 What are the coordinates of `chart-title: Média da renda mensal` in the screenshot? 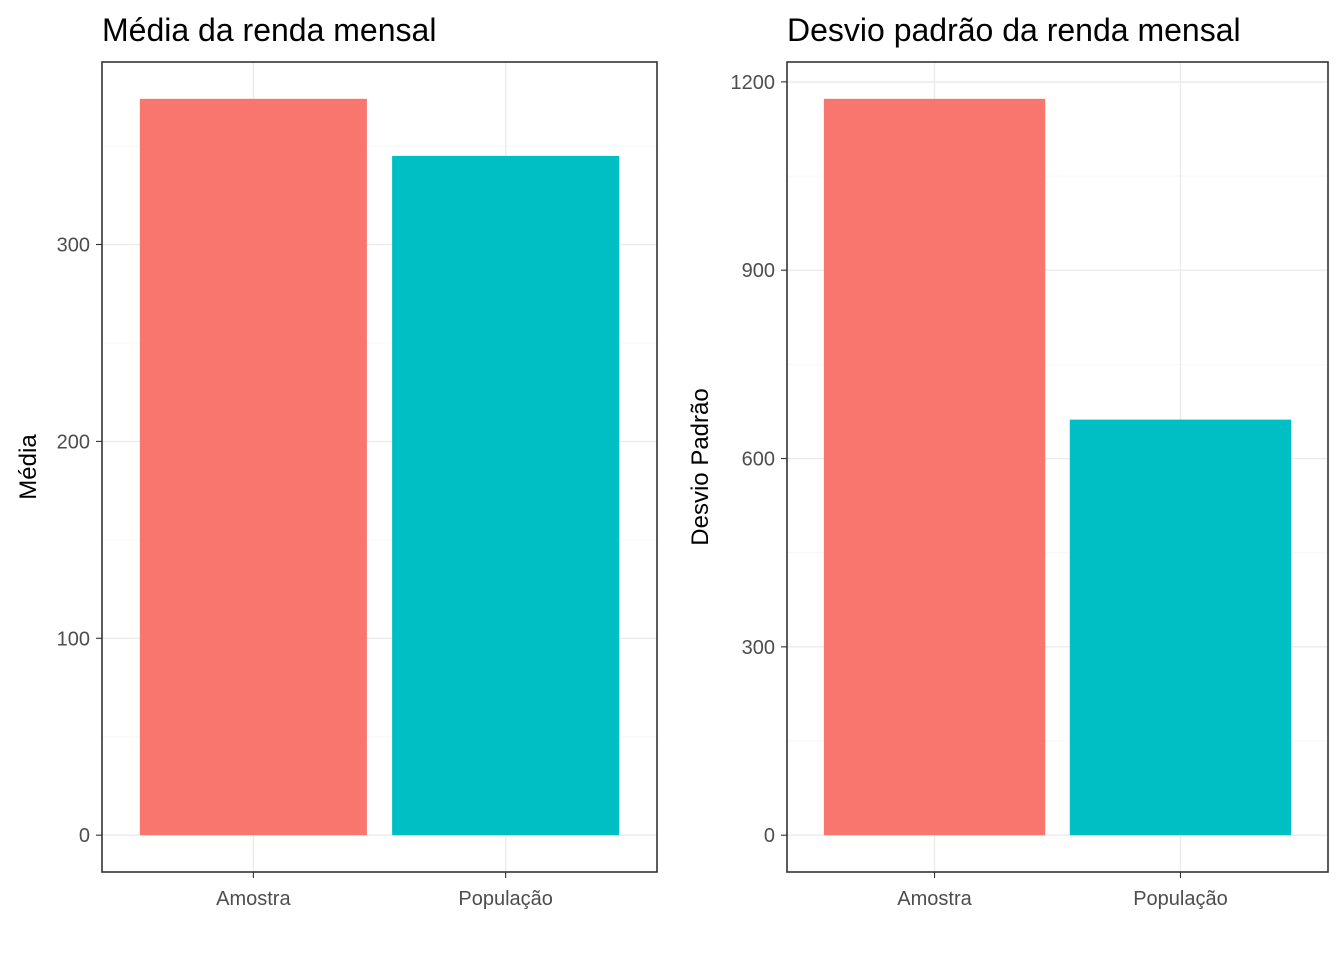 It's located at (269, 30).